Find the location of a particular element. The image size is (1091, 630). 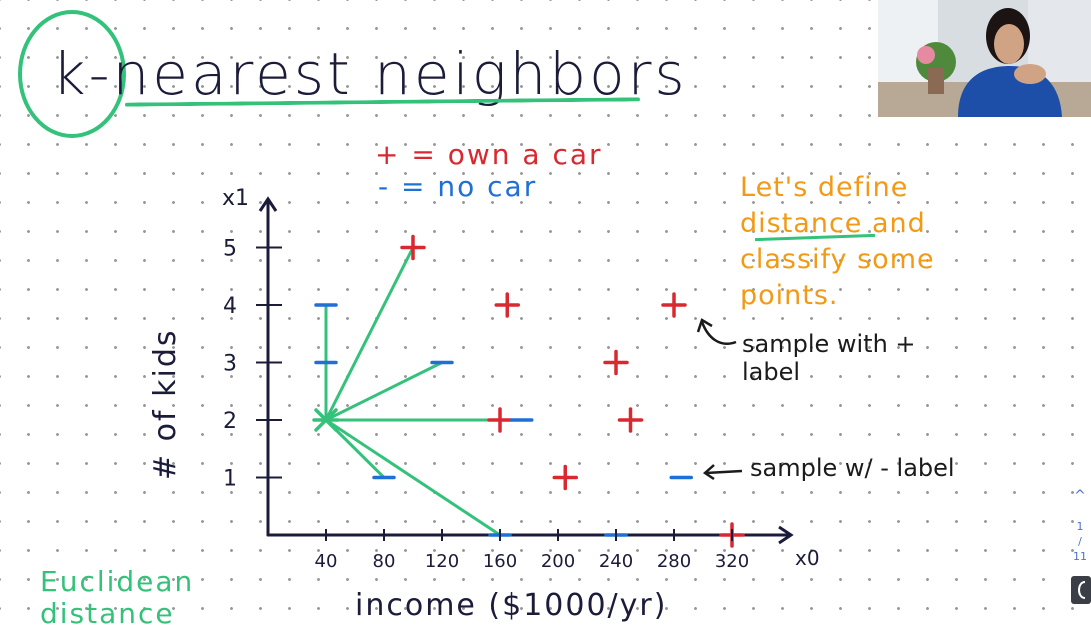

x-tick-label: 280 is located at coordinates (674, 561).